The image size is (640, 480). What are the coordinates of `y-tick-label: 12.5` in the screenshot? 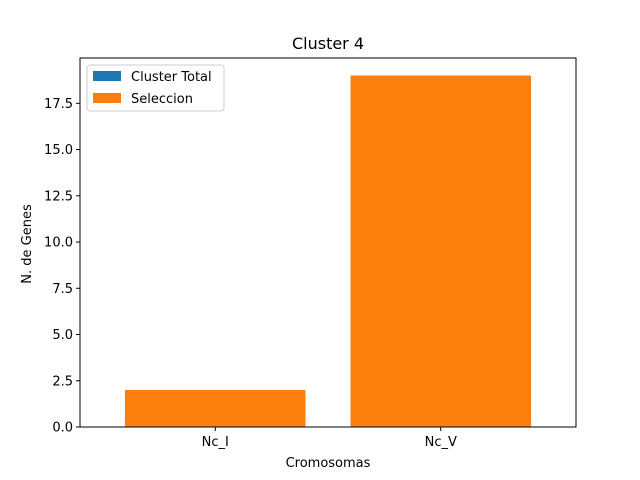 It's located at (58, 196).